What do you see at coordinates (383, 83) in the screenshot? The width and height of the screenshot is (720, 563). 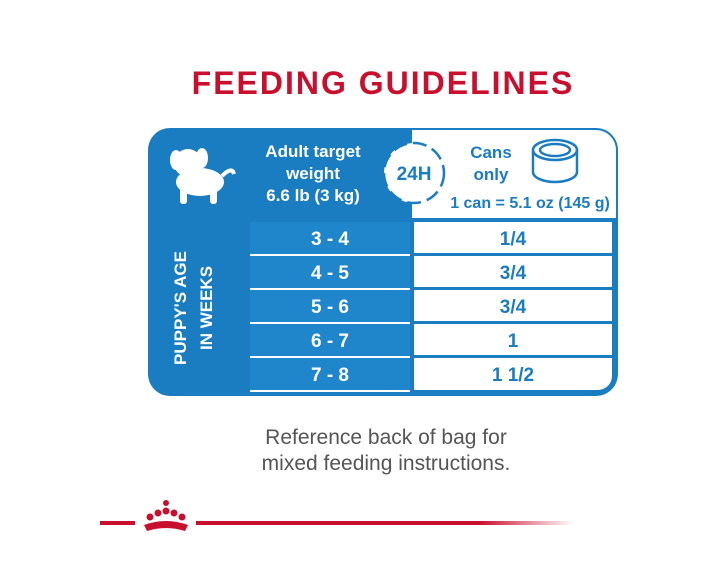 I see `title: FEEDING GUIDELINES` at bounding box center [383, 83].